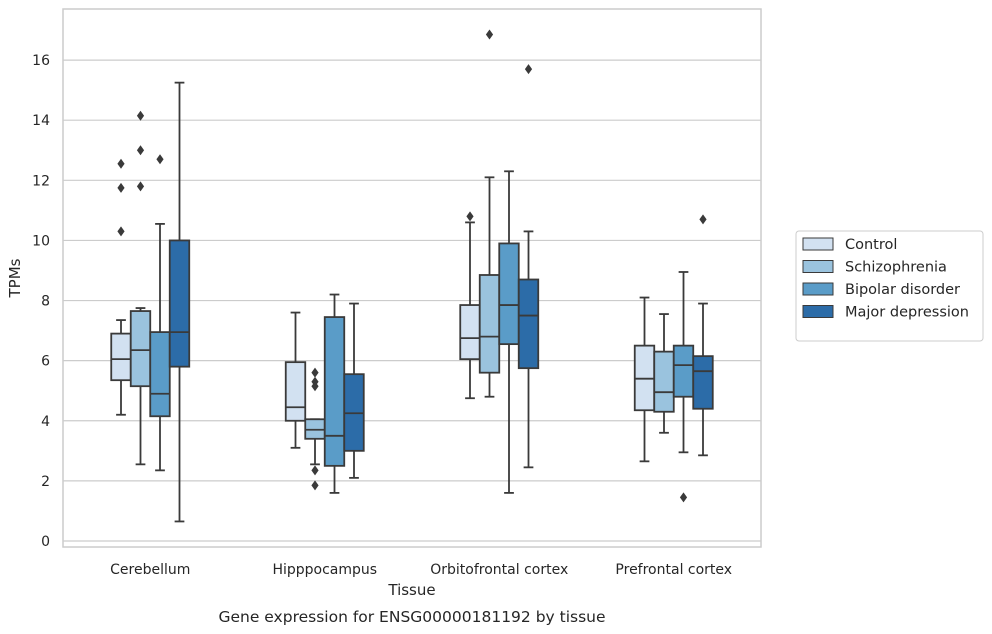 The image size is (992, 634). What do you see at coordinates (411, 590) in the screenshot?
I see `x-axis-label: Tissue` at bounding box center [411, 590].